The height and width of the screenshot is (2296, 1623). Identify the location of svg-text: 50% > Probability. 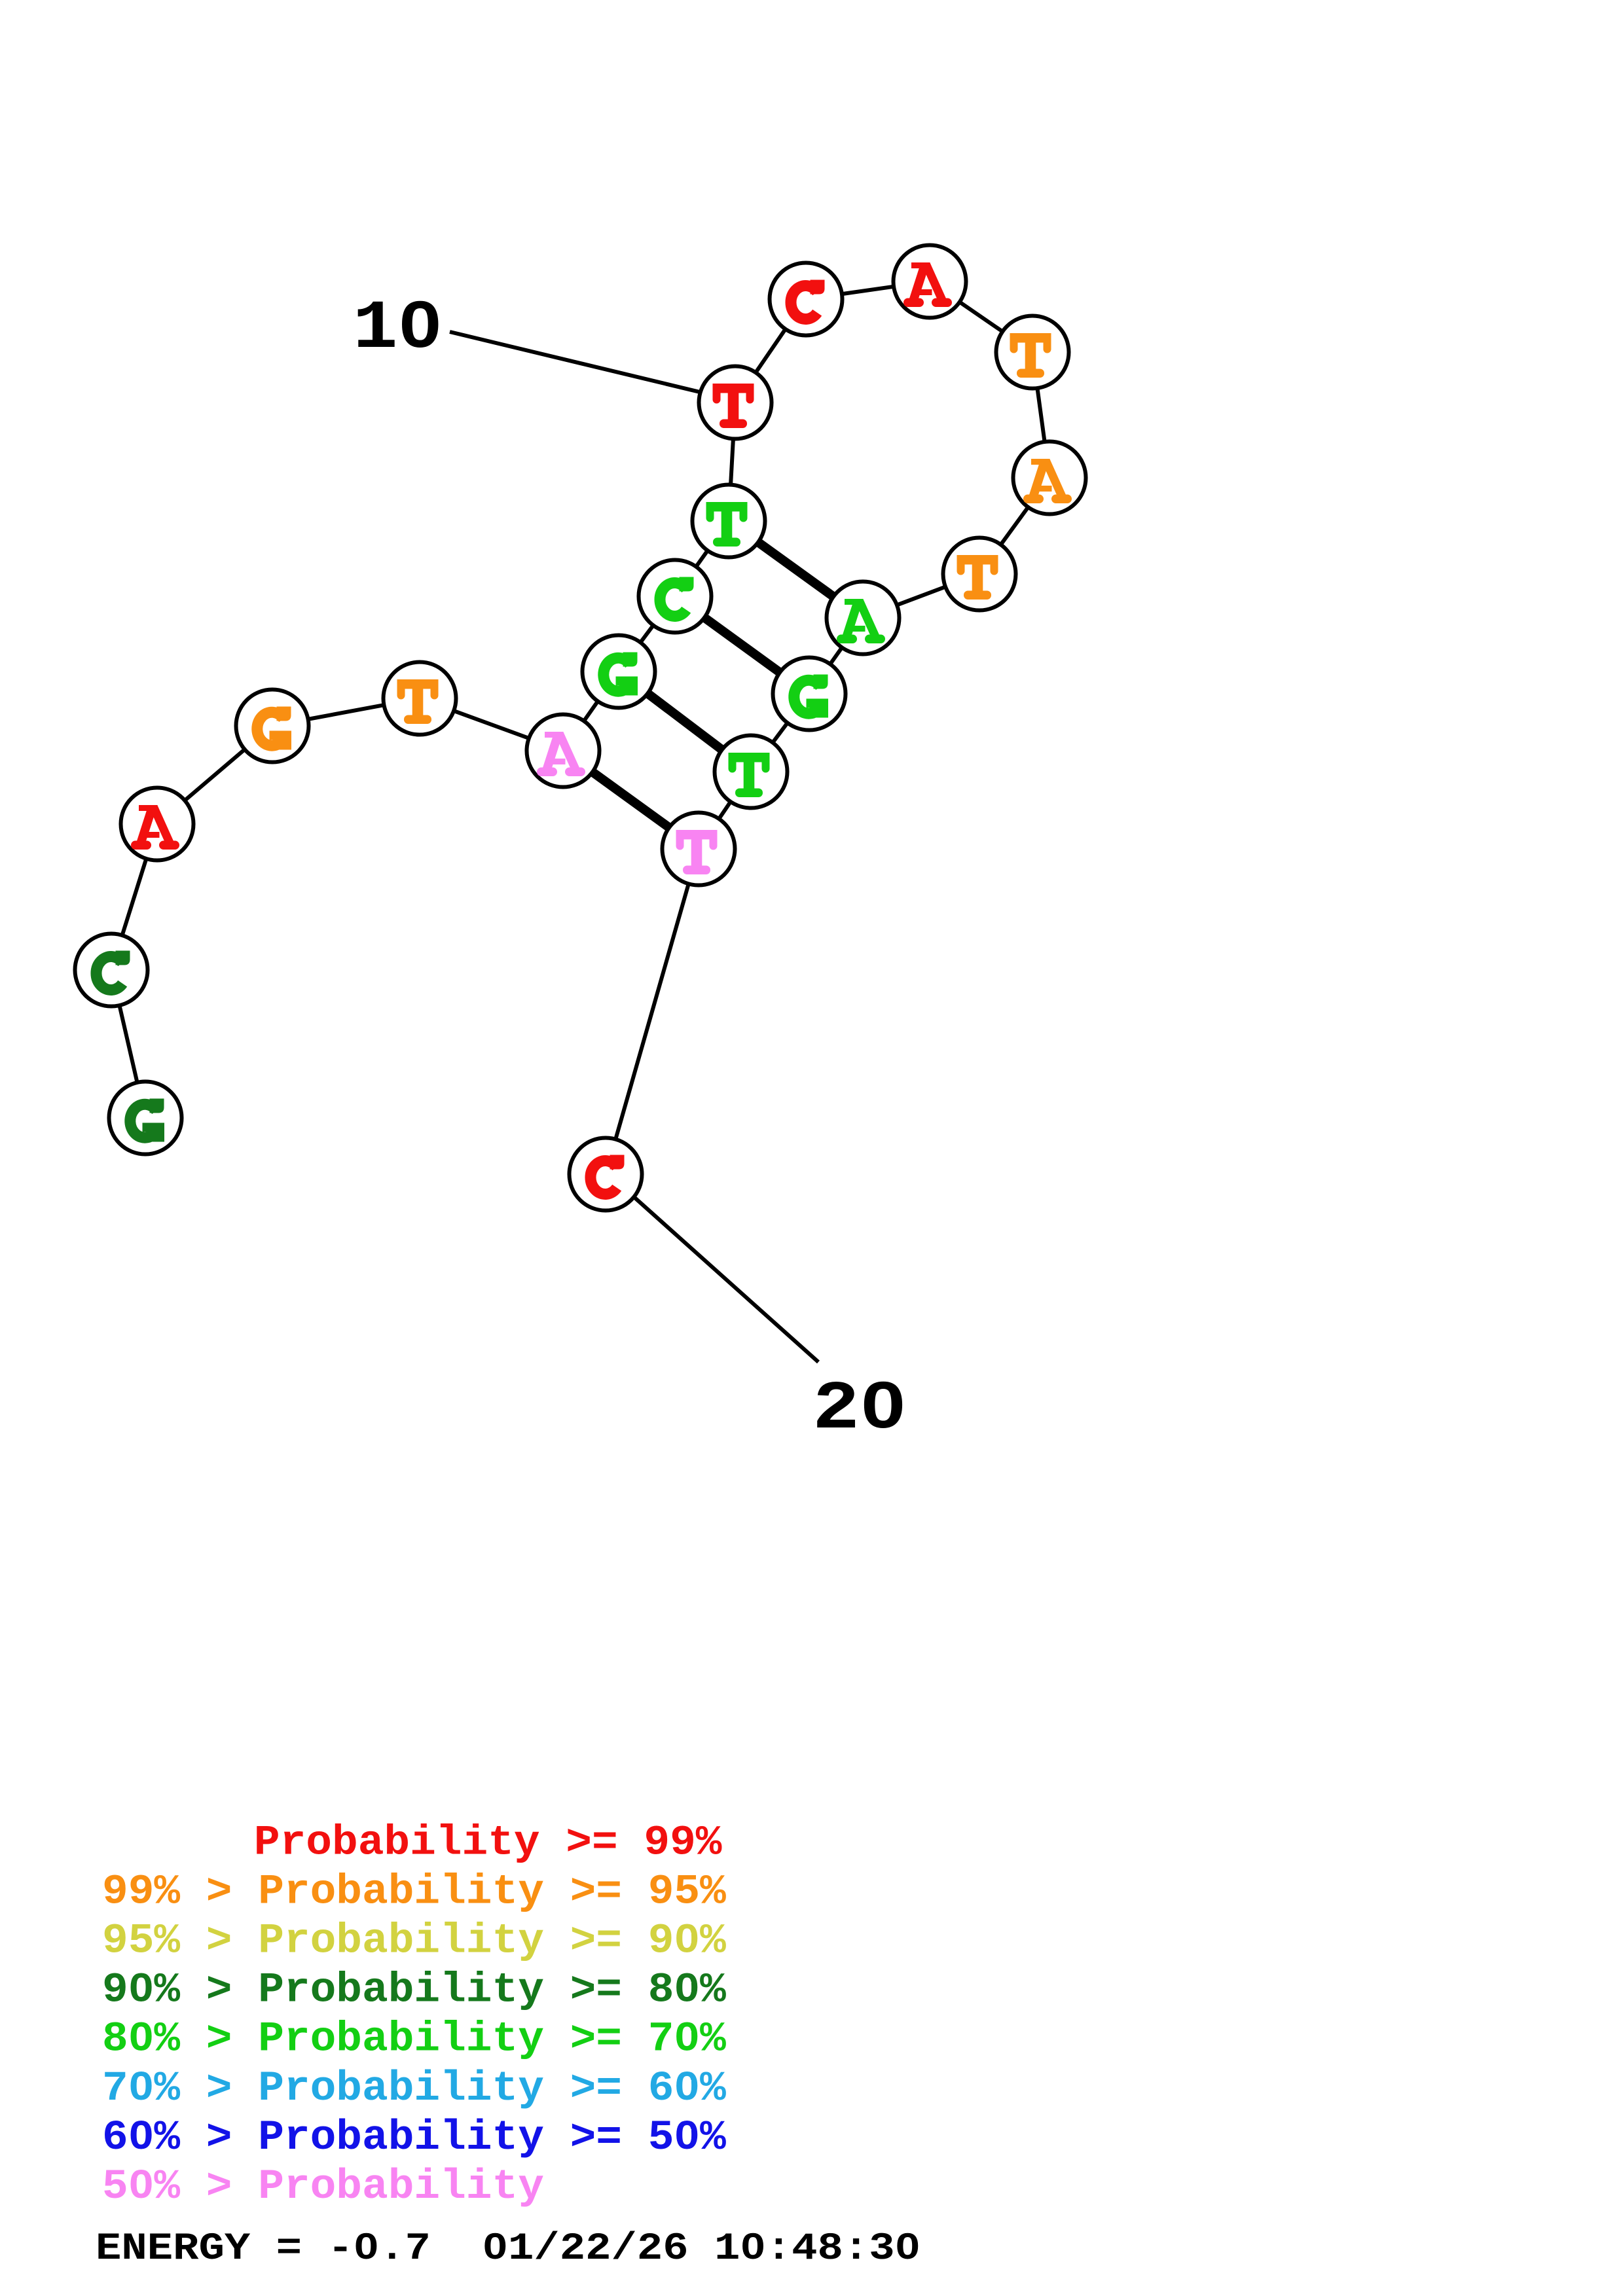
(323, 2187).